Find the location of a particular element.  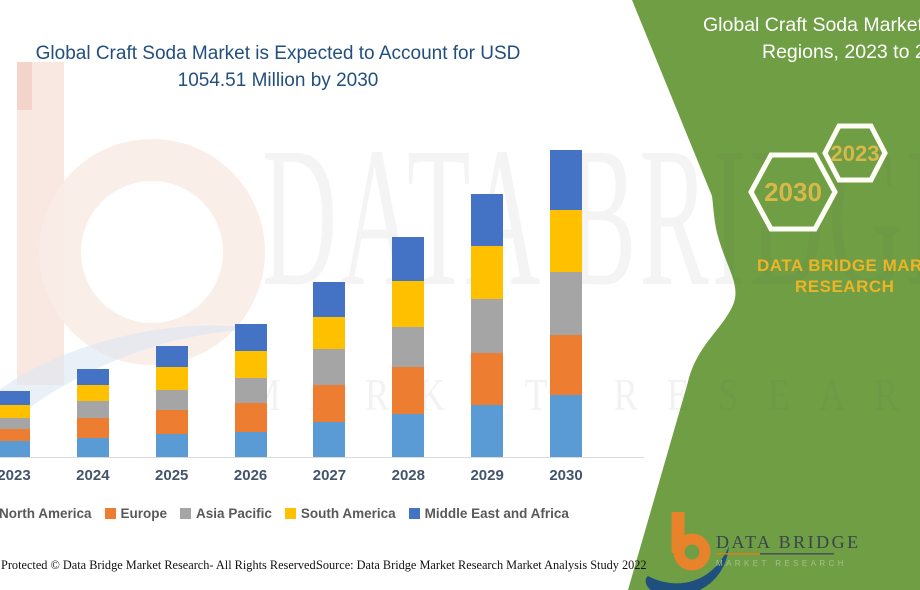

legend-item-south-america: South America is located at coordinates (340, 513).